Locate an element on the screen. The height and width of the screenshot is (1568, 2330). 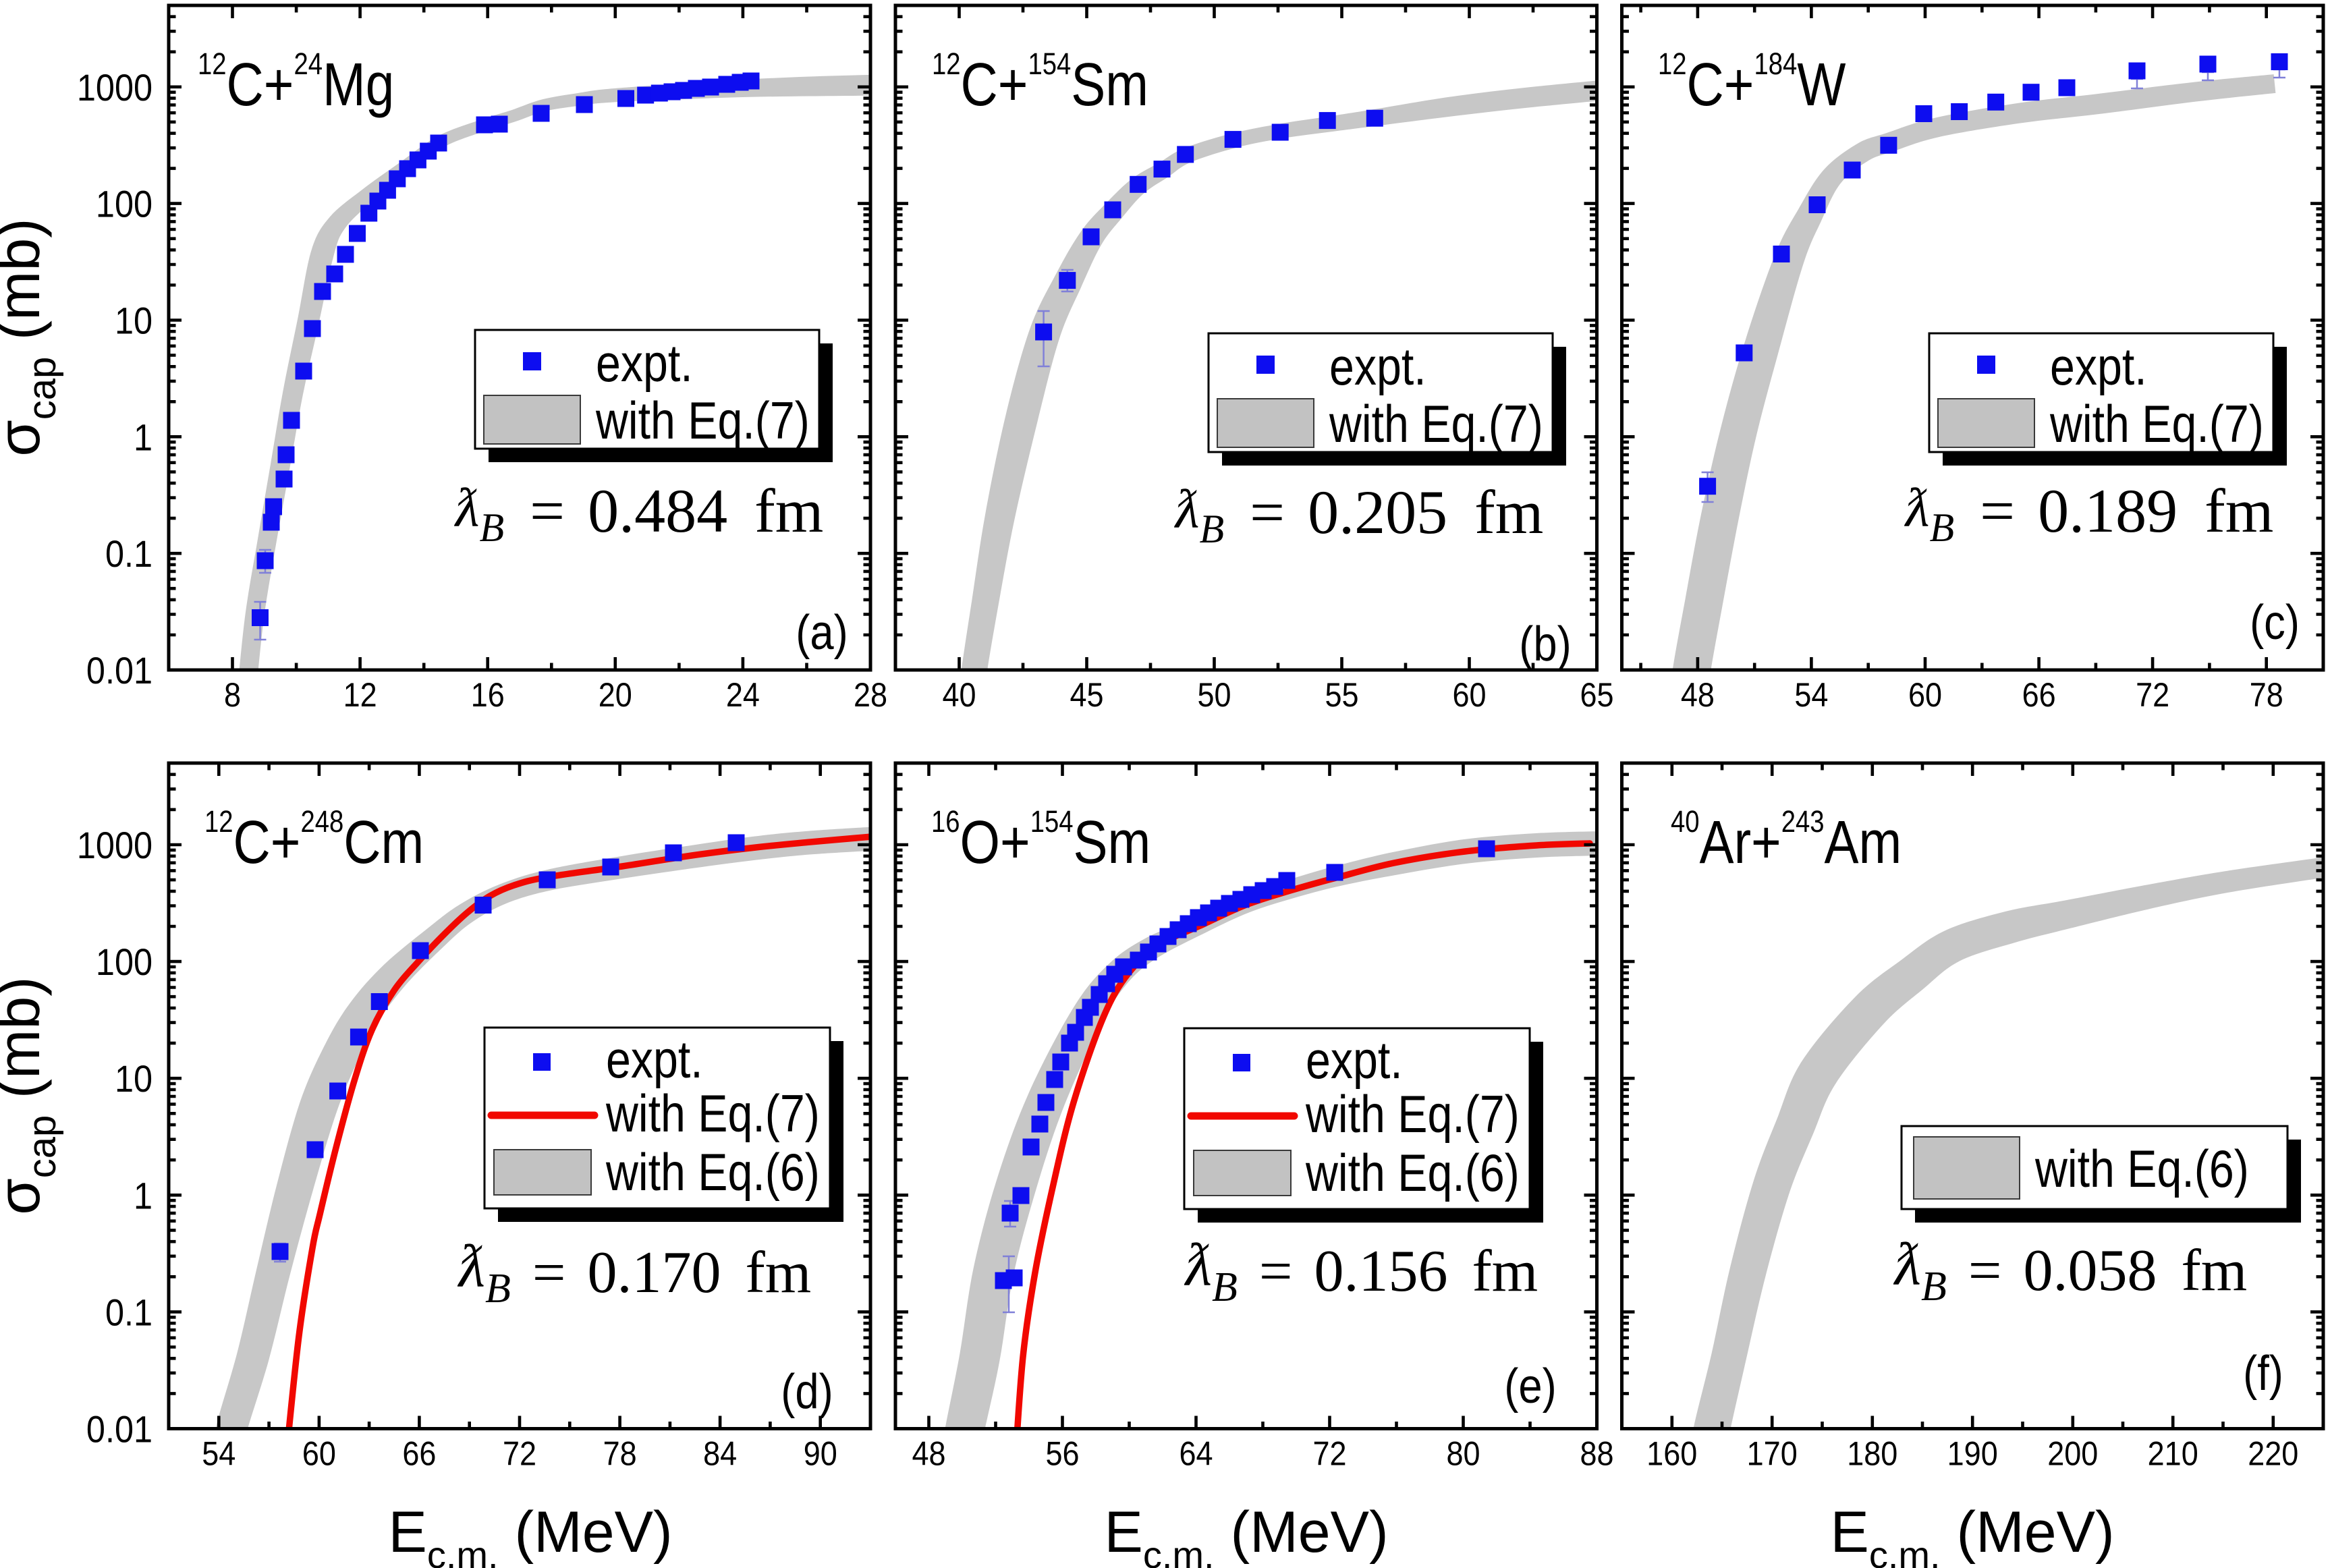
svg-text: 45 is located at coordinates (1086, 696).